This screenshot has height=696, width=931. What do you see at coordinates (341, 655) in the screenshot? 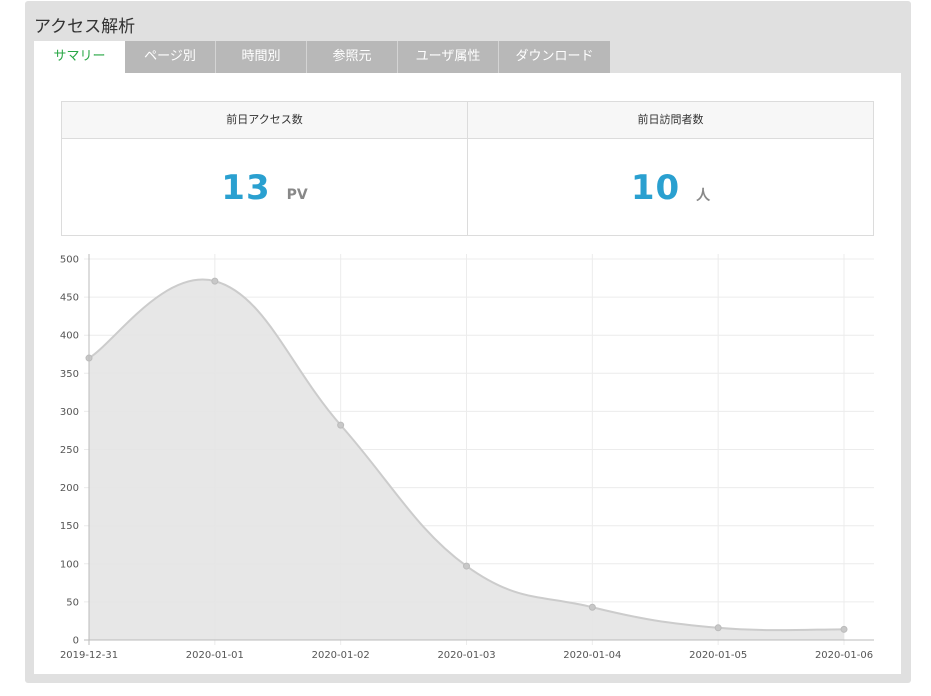
I see `x-tick-label: 2020-01-02` at bounding box center [341, 655].